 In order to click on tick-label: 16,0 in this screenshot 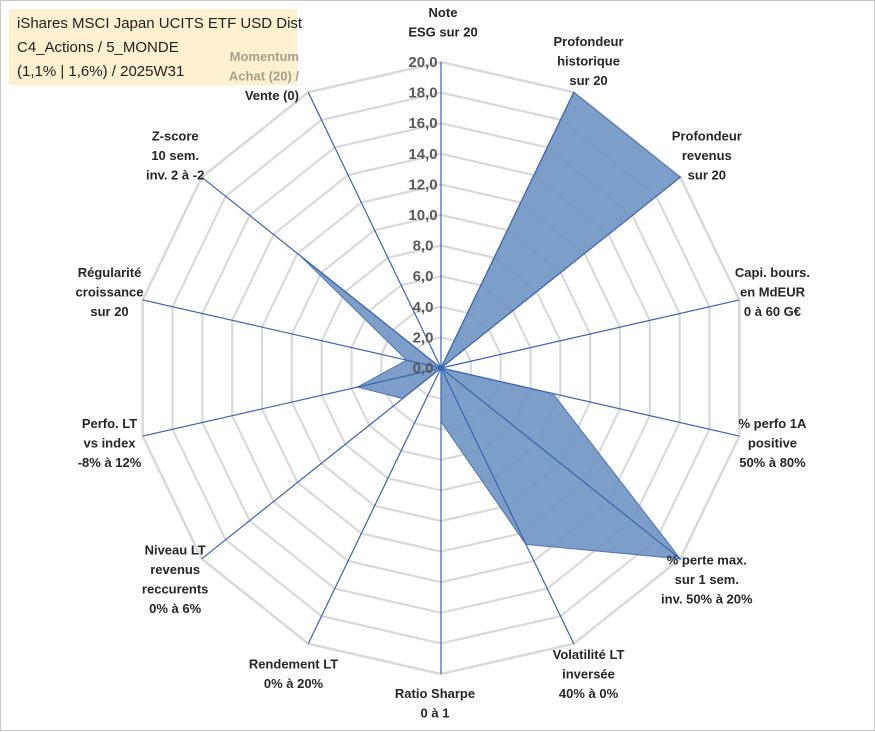, I will do `click(422, 123)`.